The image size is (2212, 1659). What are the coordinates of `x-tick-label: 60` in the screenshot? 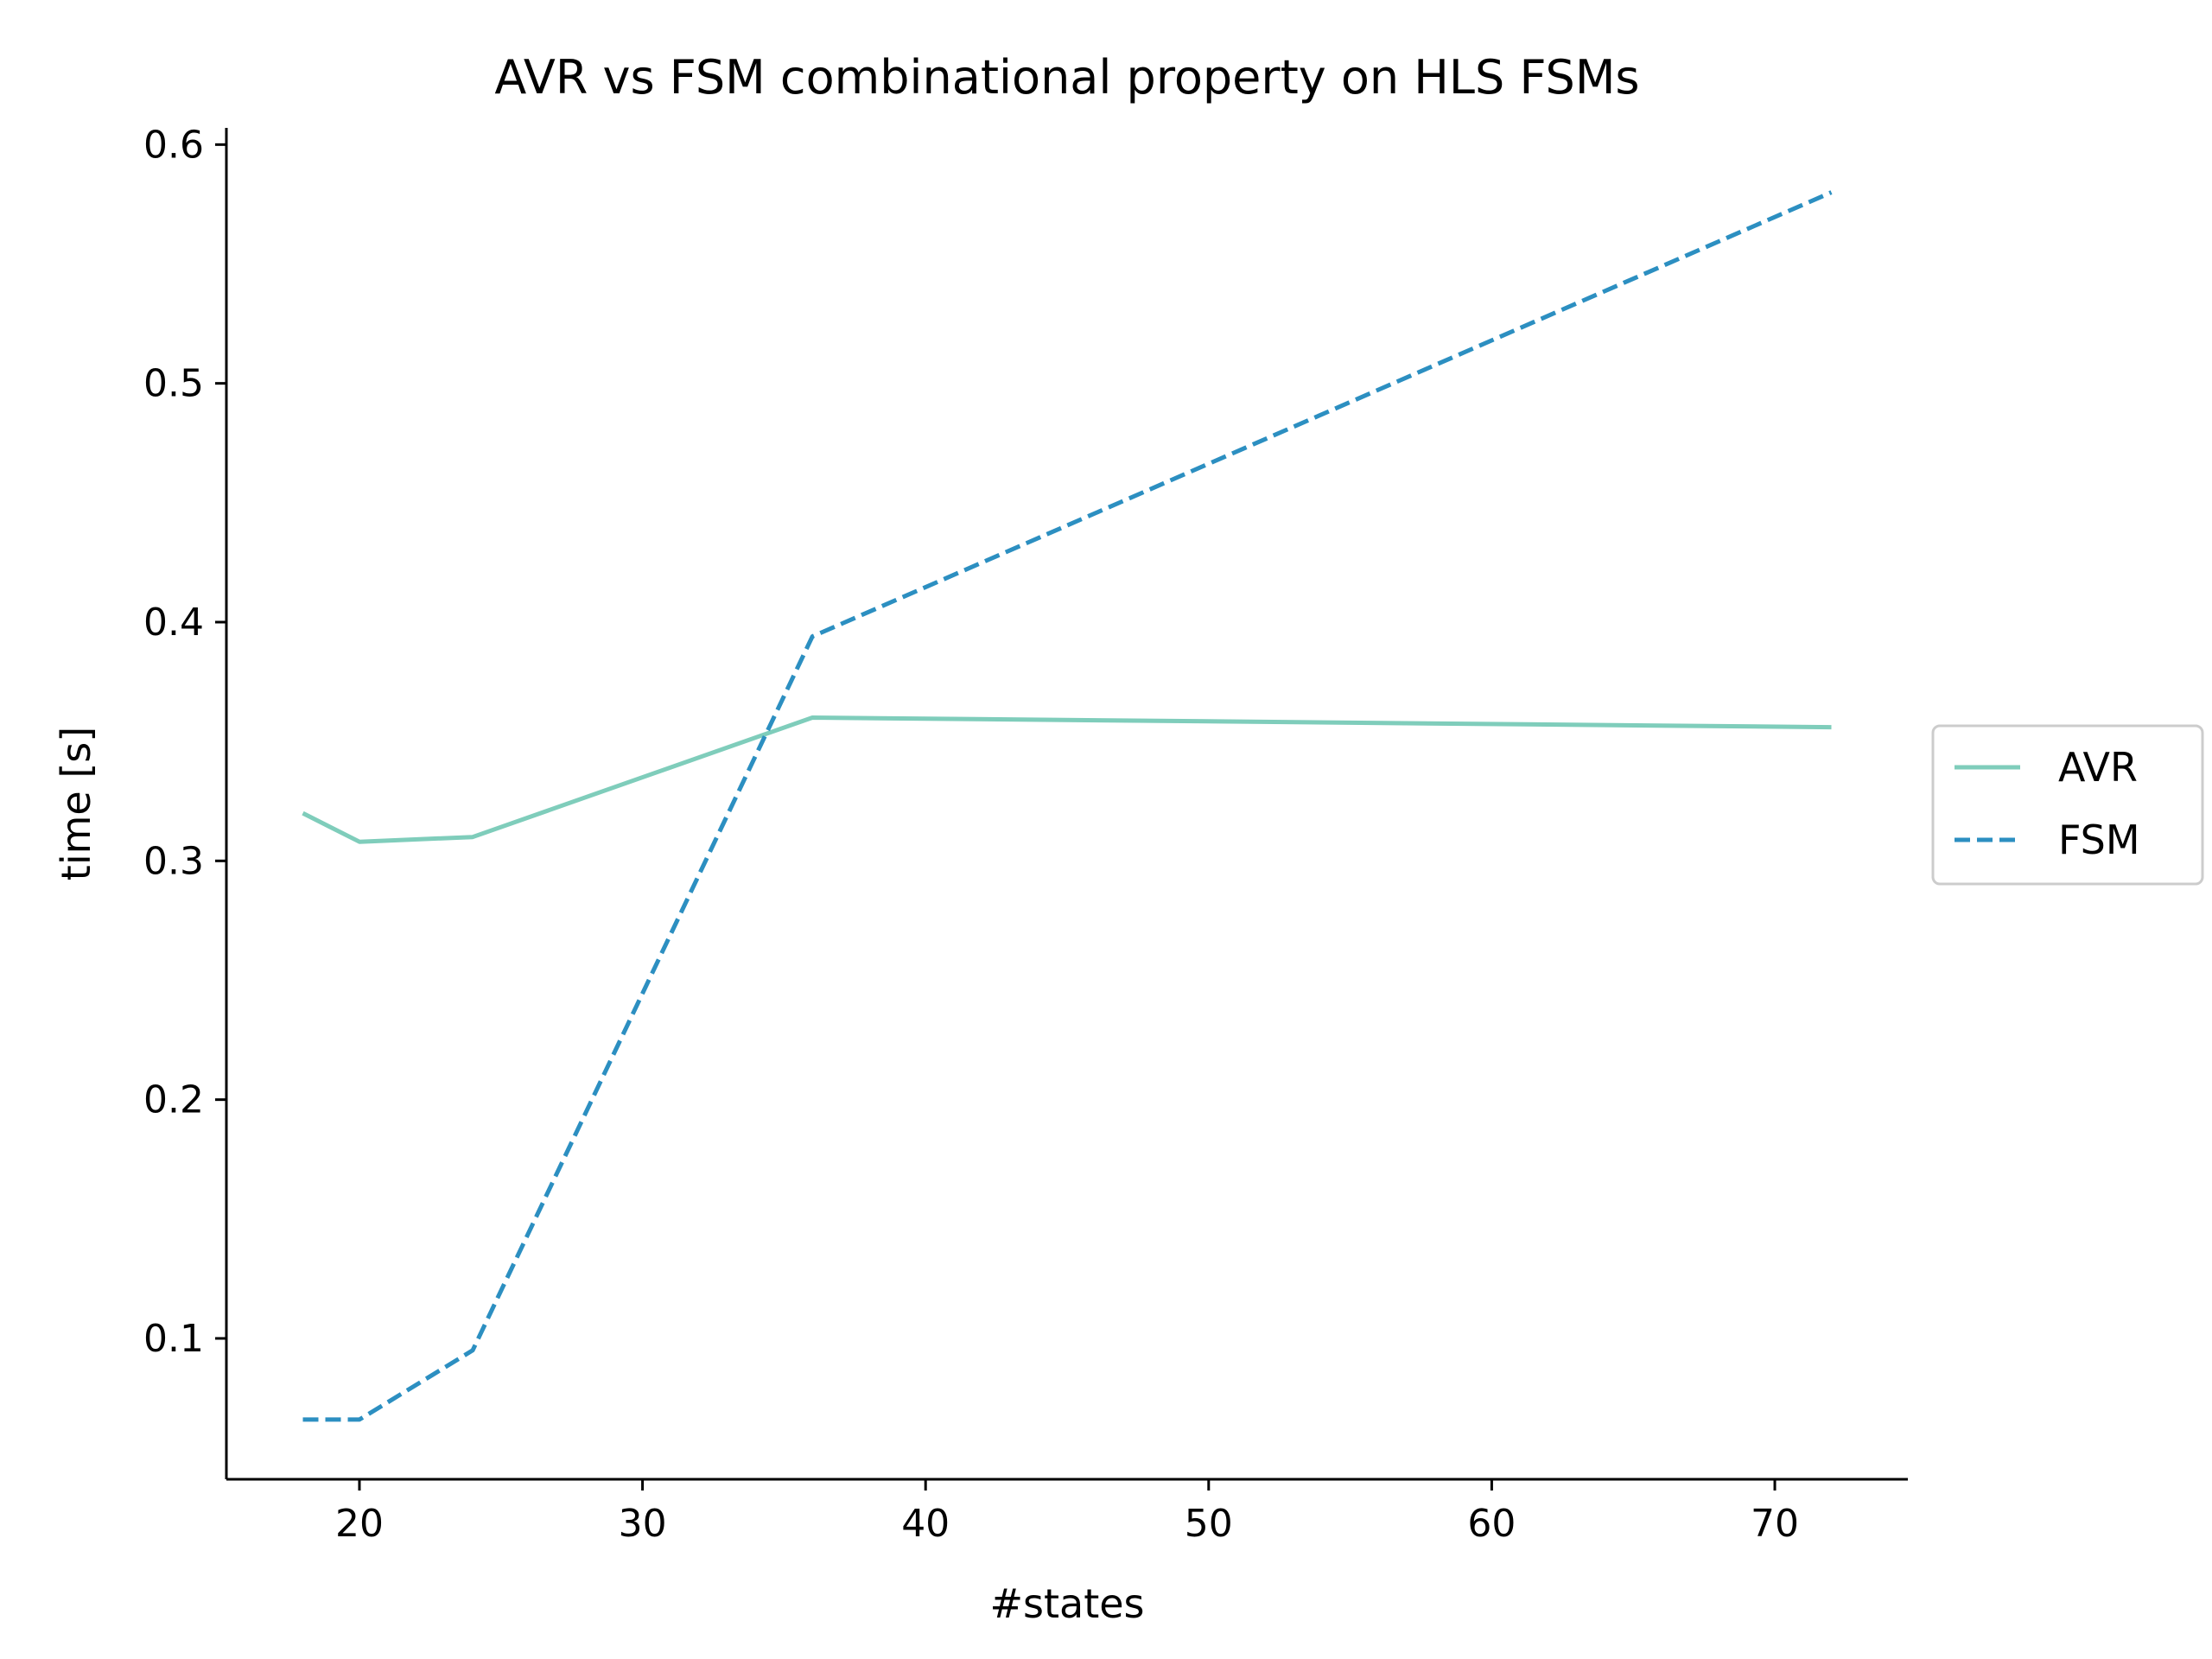 It's located at (1491, 1524).